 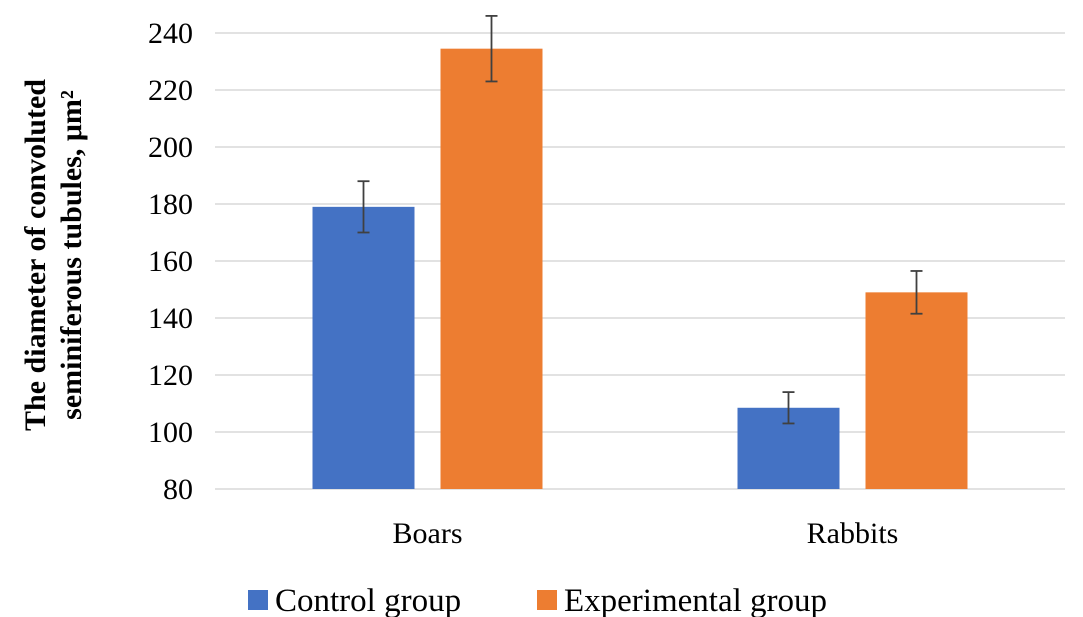 What do you see at coordinates (916, 390) in the screenshot?
I see `bar-rabbits-experimental` at bounding box center [916, 390].